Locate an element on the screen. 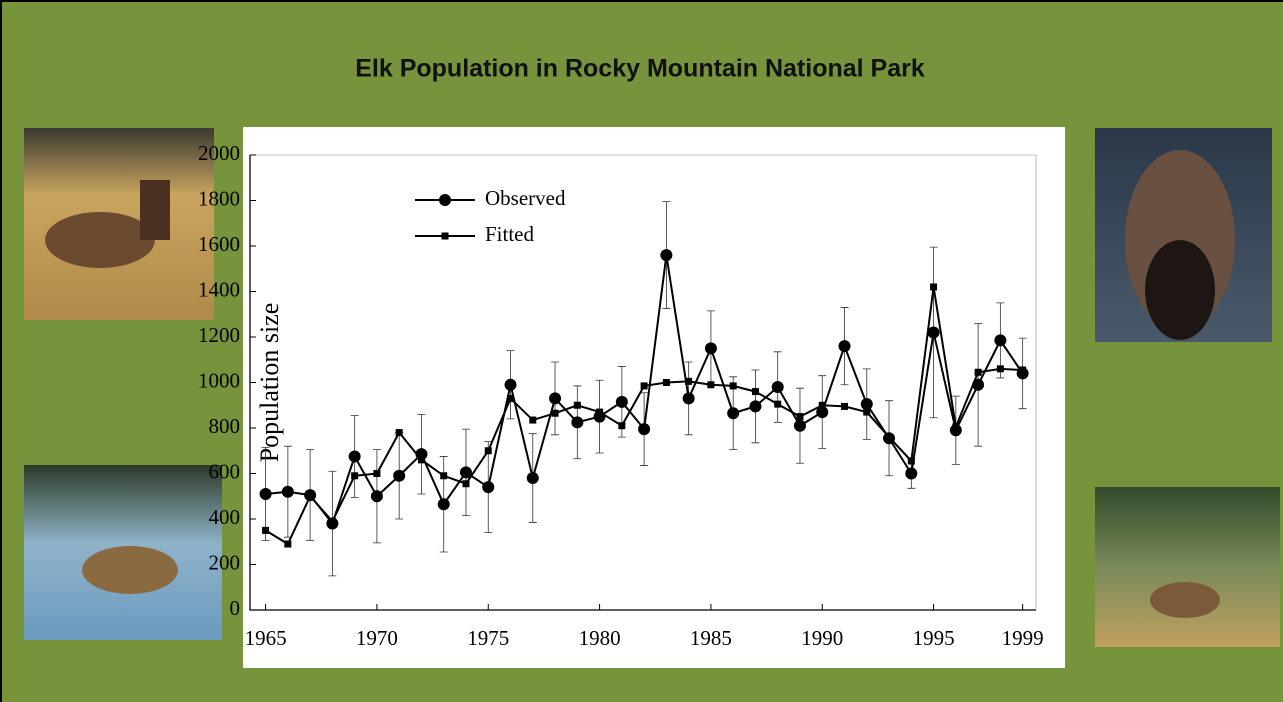  y-tick-label: 800 is located at coordinates (225, 426).